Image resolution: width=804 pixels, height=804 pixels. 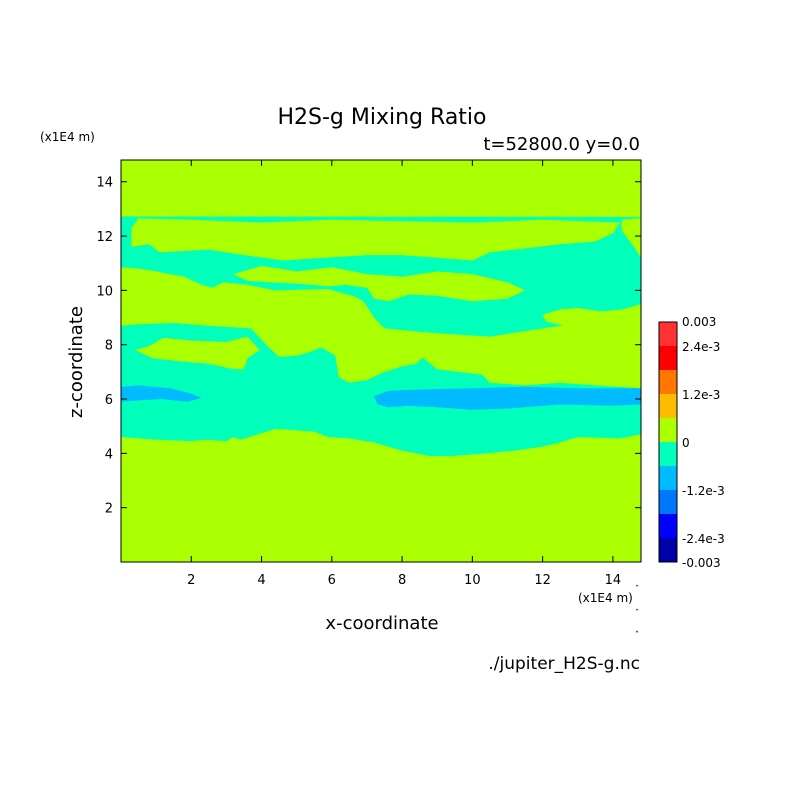 I want to click on contour-region-positive-patch-center, so click(x=396, y=342).